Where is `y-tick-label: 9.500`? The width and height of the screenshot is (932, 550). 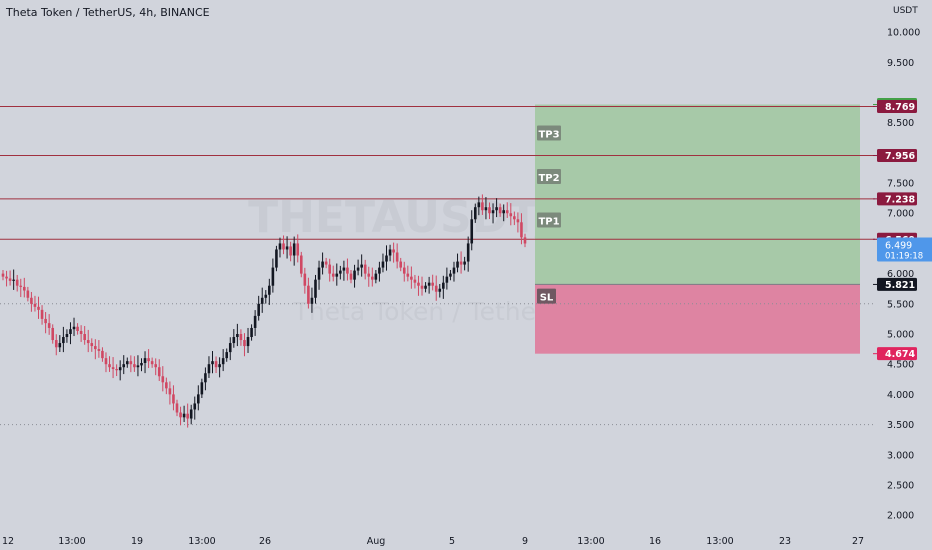
y-tick-label: 9.500 is located at coordinates (900, 63).